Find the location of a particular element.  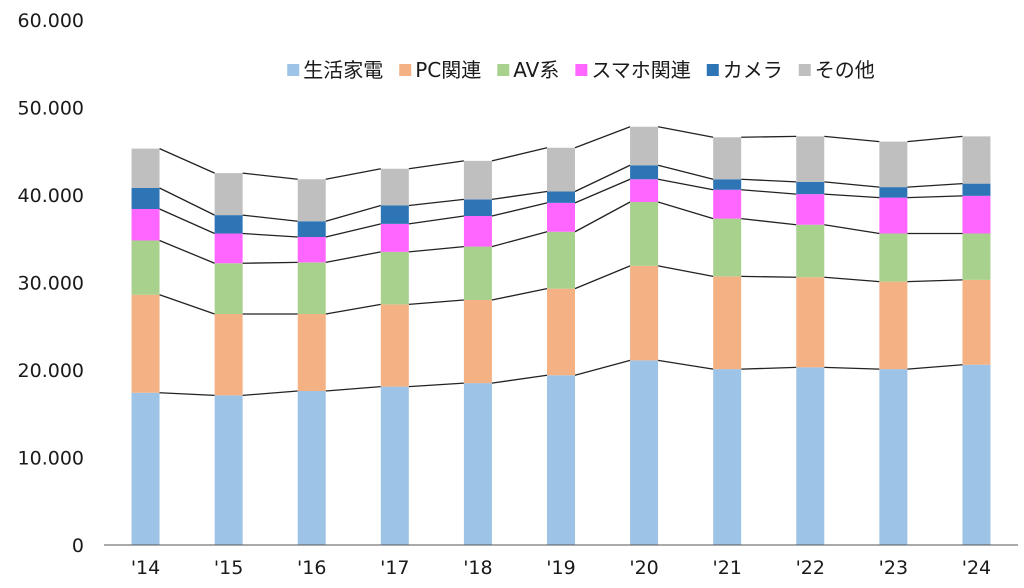

x-tick-label: '20 is located at coordinates (643, 568).